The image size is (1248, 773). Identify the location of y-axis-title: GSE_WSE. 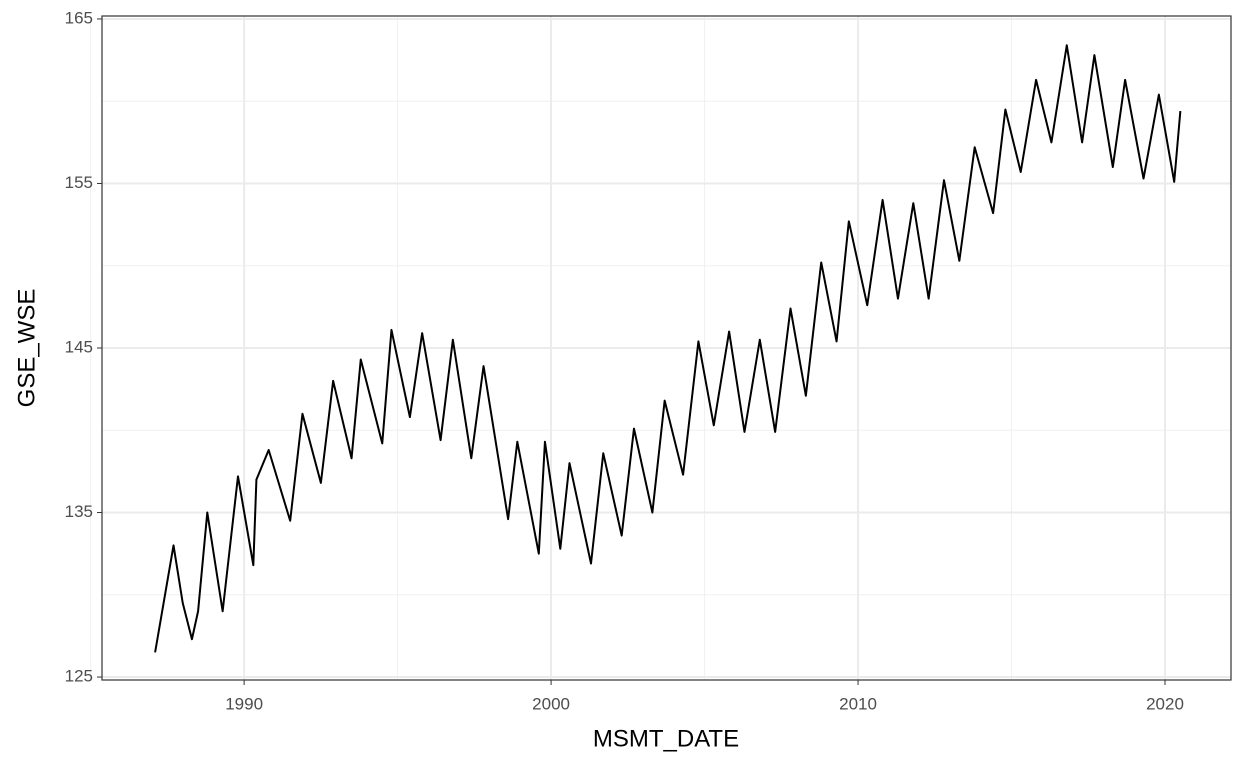
(26, 348).